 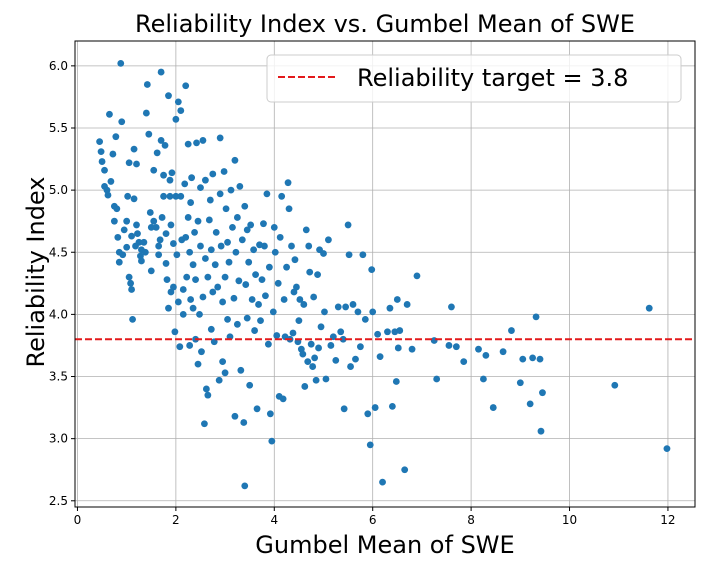 I want to click on x-tick-label: 4, so click(x=274, y=520).